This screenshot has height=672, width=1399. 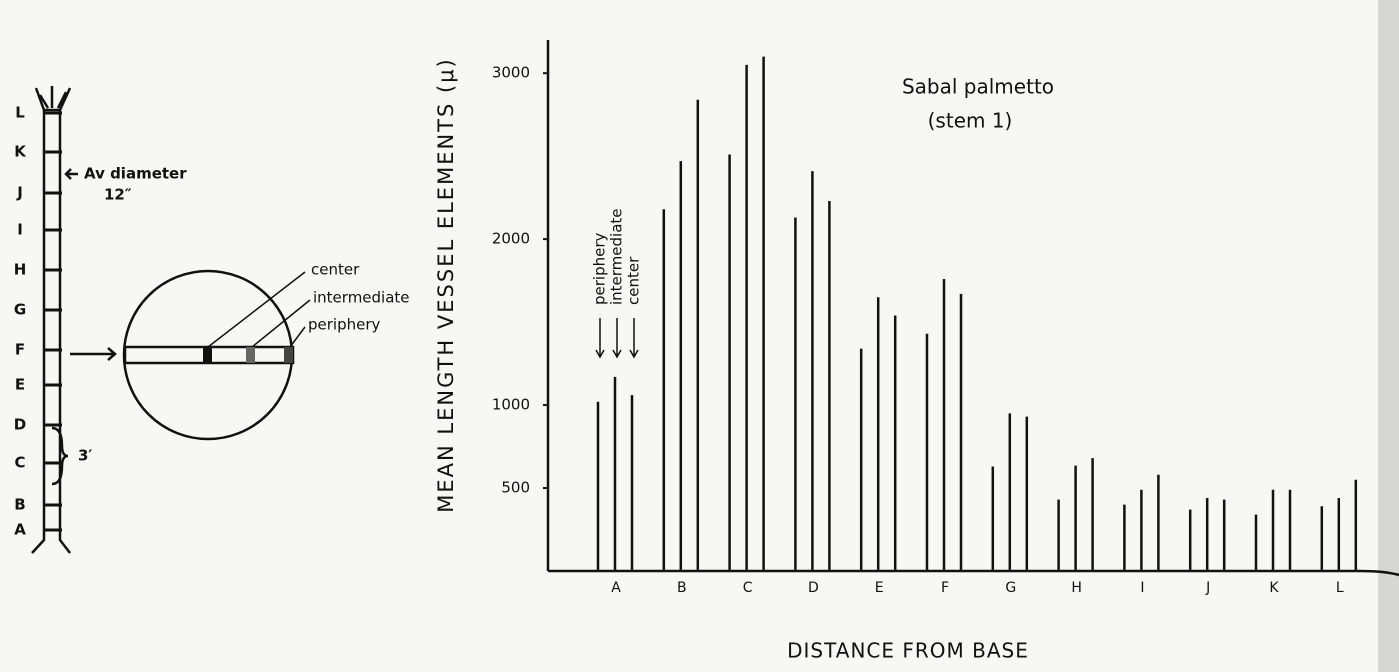 I want to click on legend-label: center, so click(x=634, y=280).